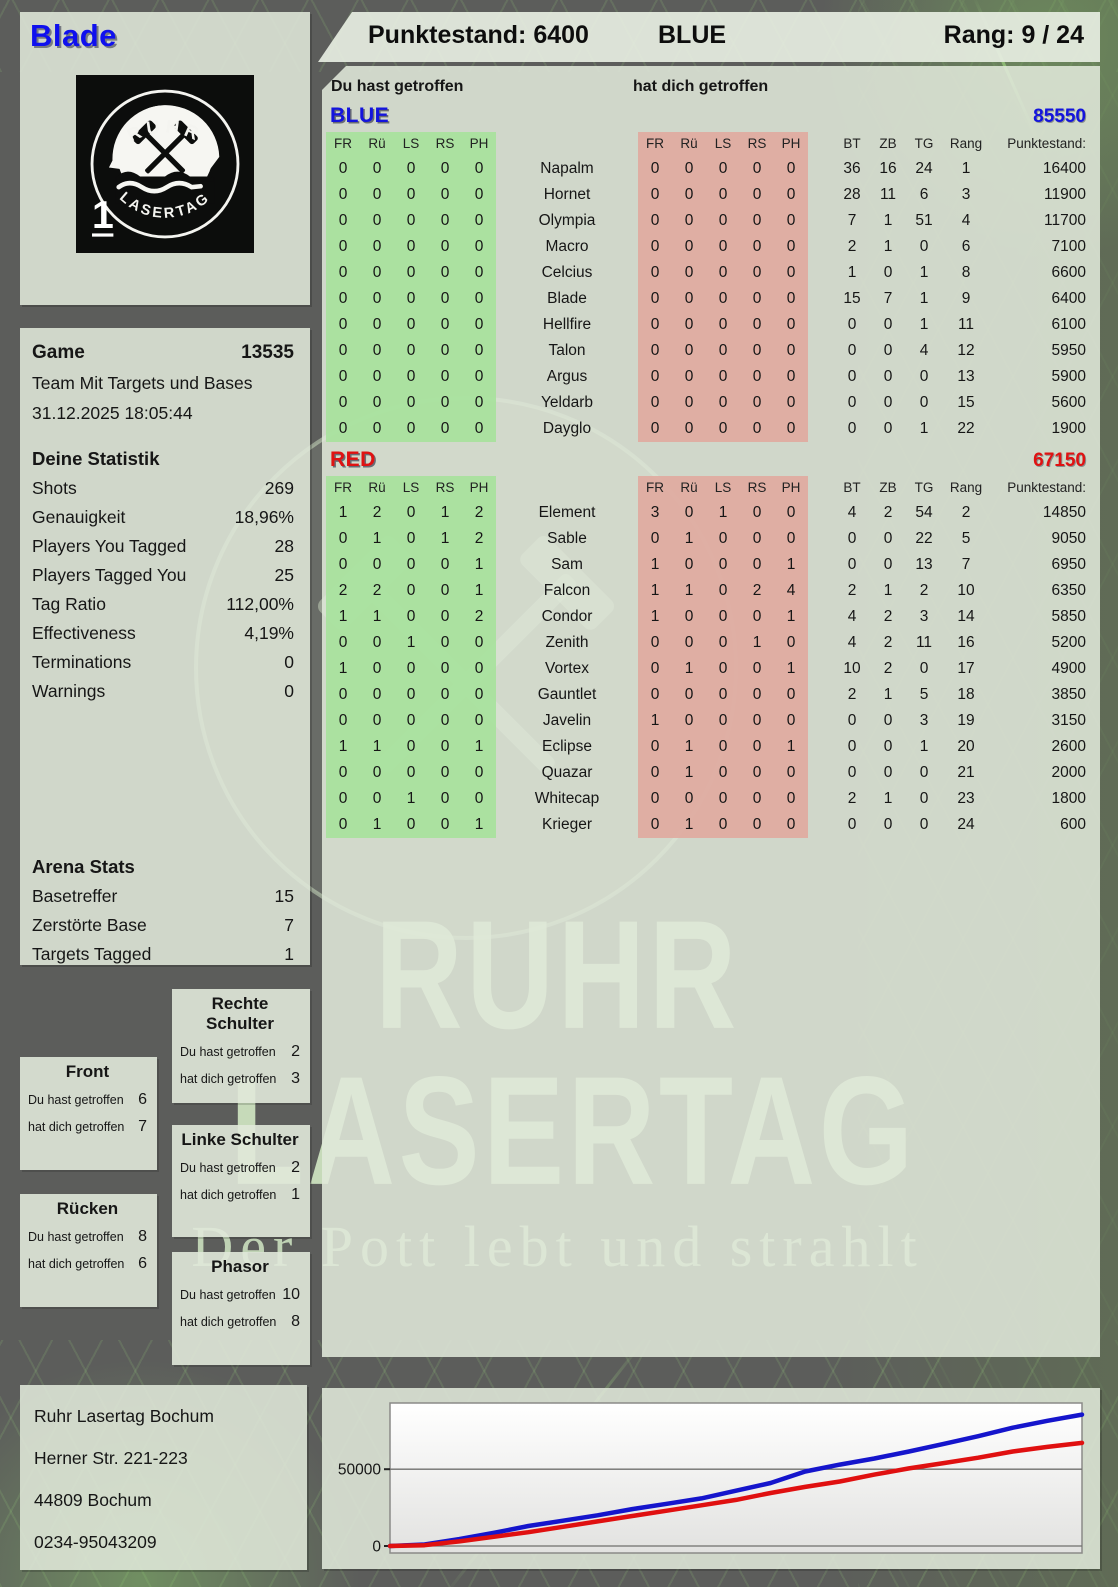 The width and height of the screenshot is (1118, 1587). Describe the element at coordinates (888, 668) in the screenshot. I see `cell-zb: 2` at that location.